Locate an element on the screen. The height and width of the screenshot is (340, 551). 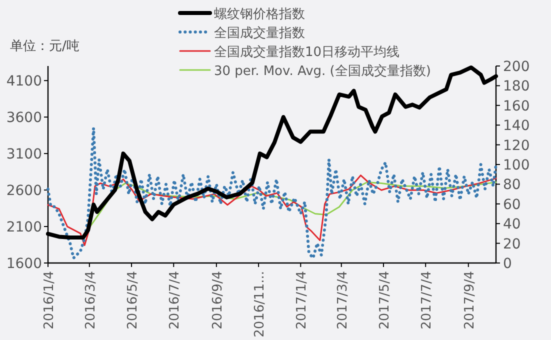
x-tick-label: 2017/3/4 is located at coordinates (342, 300).